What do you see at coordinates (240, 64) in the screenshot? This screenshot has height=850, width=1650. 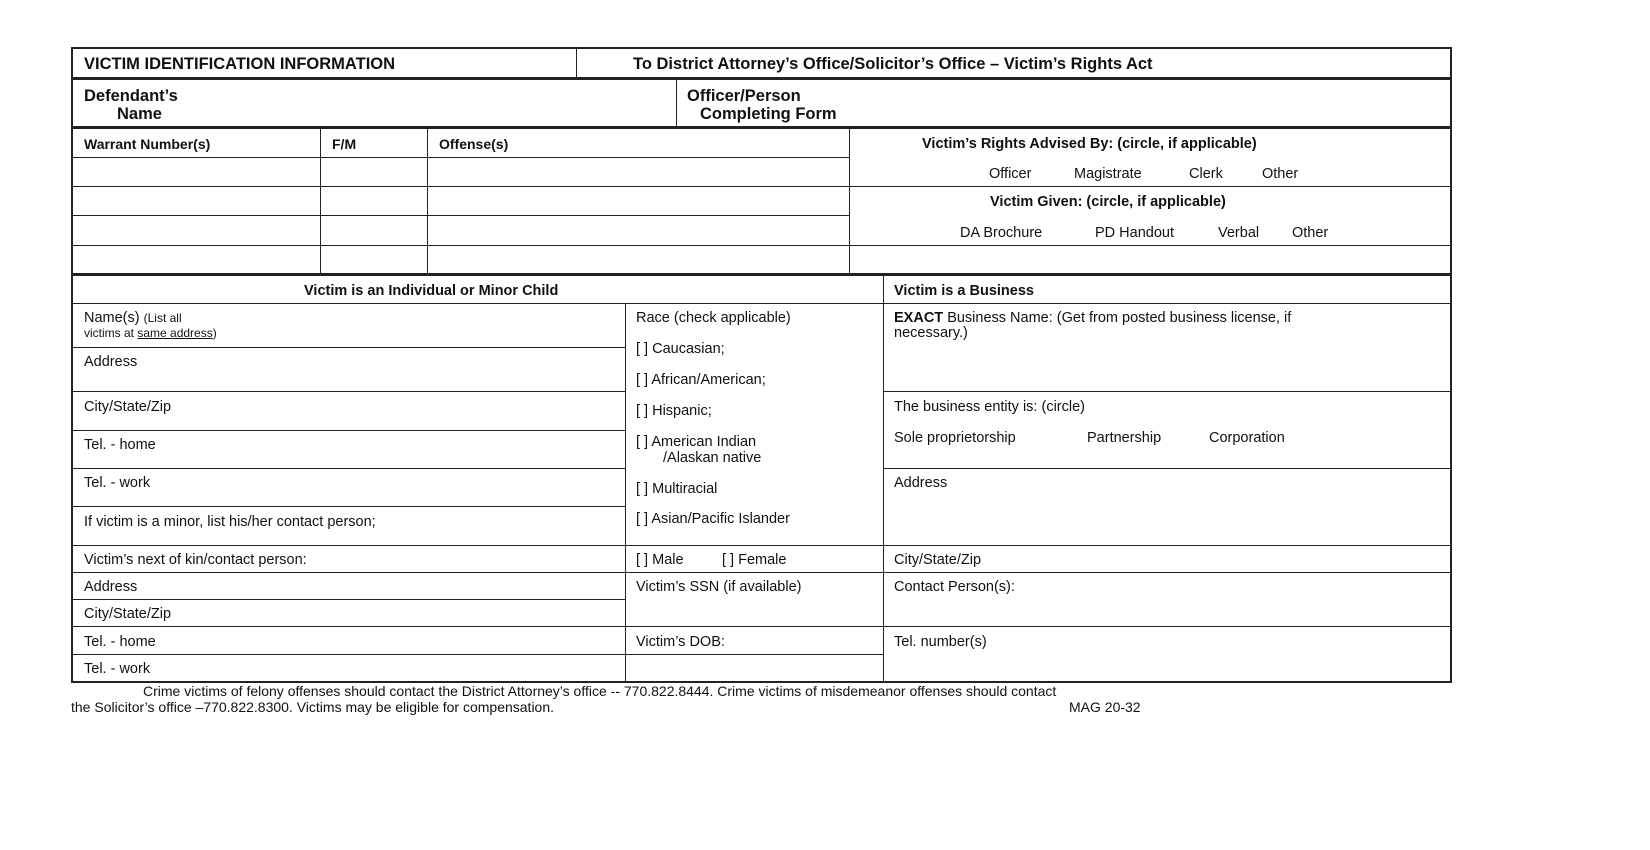 I see `form-title: VICTIM IDENTIFICATION INFORMATION` at bounding box center [240, 64].